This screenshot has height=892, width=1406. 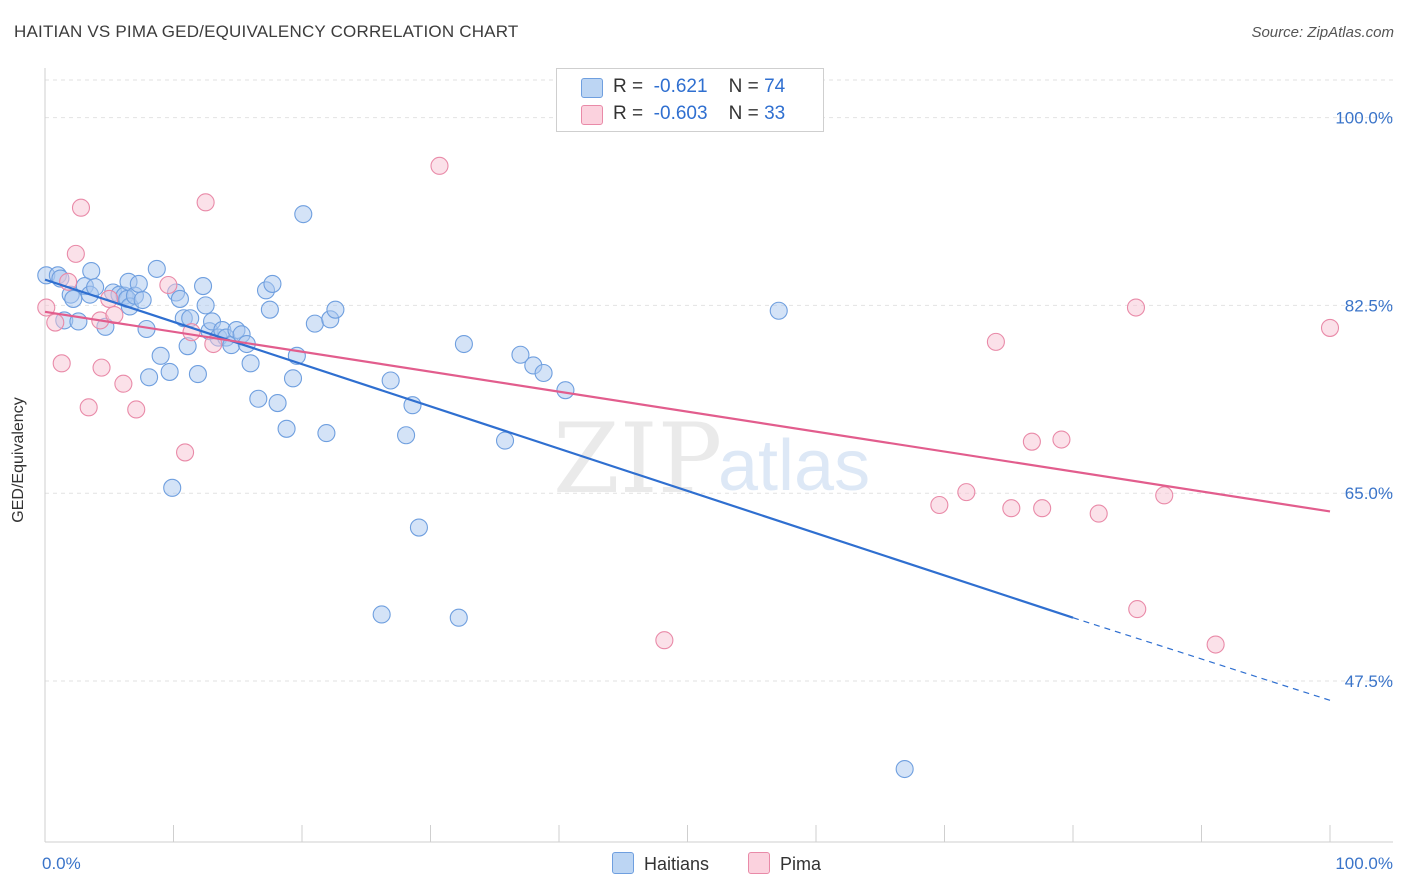 I want to click on legend-row-haitians: R = -0.621 N = 74, so click(x=690, y=87).